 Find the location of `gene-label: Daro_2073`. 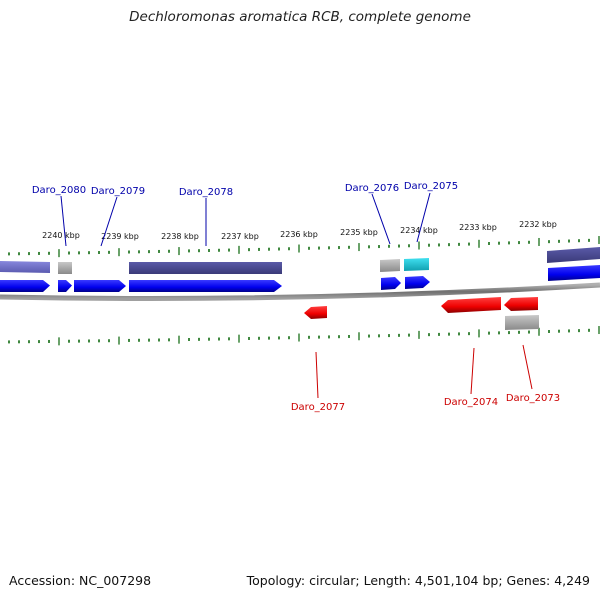

gene-label: Daro_2073 is located at coordinates (533, 398).